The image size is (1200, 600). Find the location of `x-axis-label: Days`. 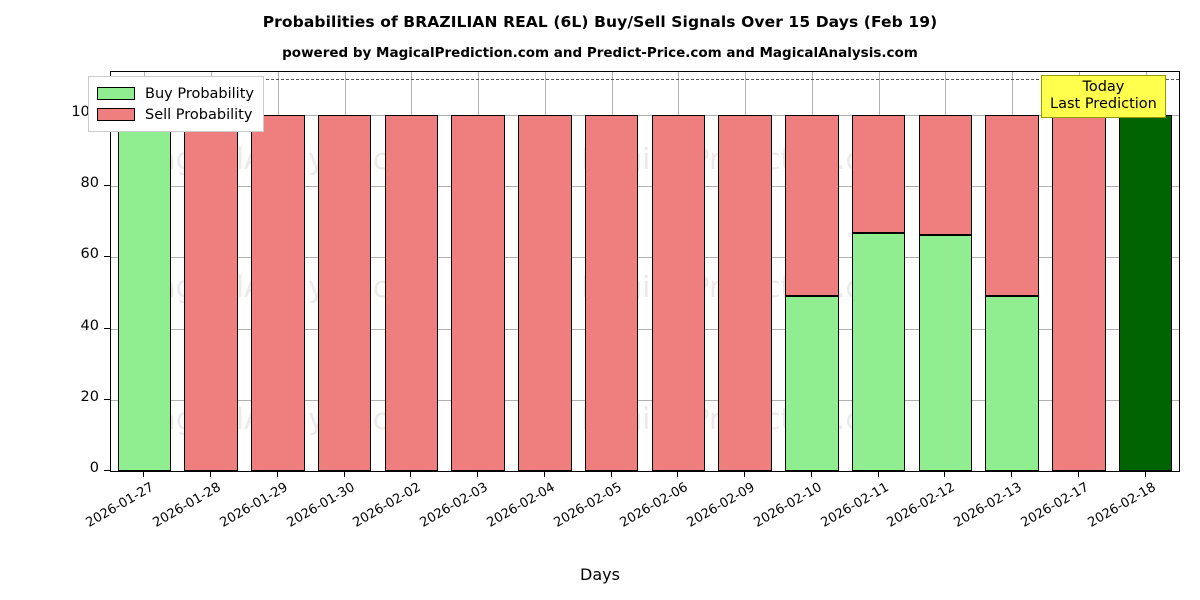

x-axis-label: Days is located at coordinates (600, 574).